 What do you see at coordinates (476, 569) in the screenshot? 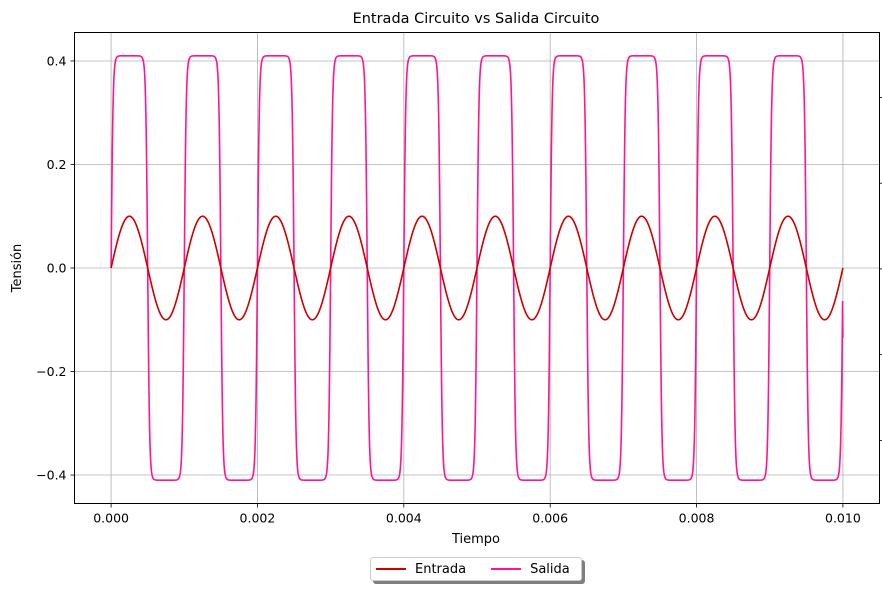
I see `legend: Entrada Salida` at bounding box center [476, 569].